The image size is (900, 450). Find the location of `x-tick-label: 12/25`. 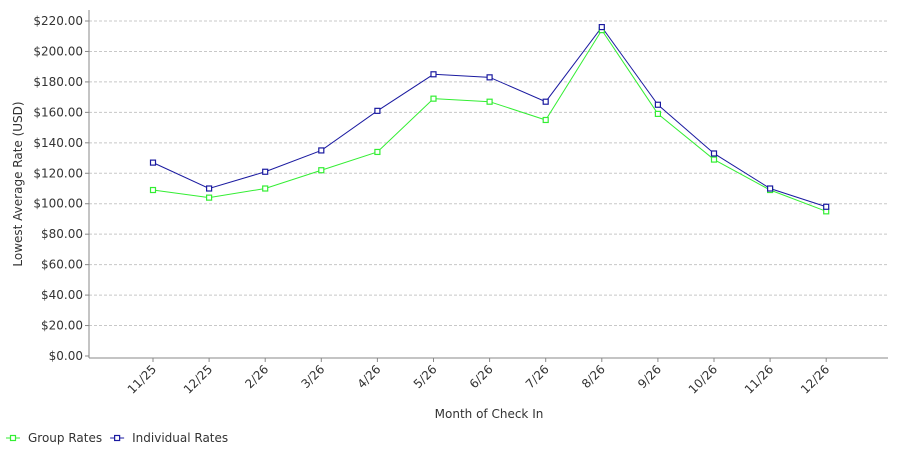

x-tick-label: 12/25 is located at coordinates (198, 379).